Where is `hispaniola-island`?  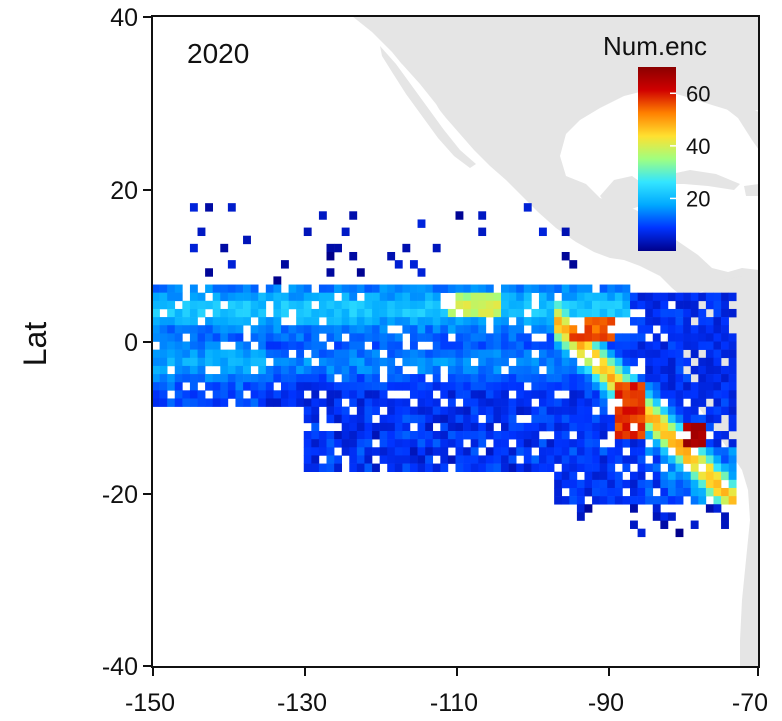 hispaniola-island is located at coordinates (751, 190).